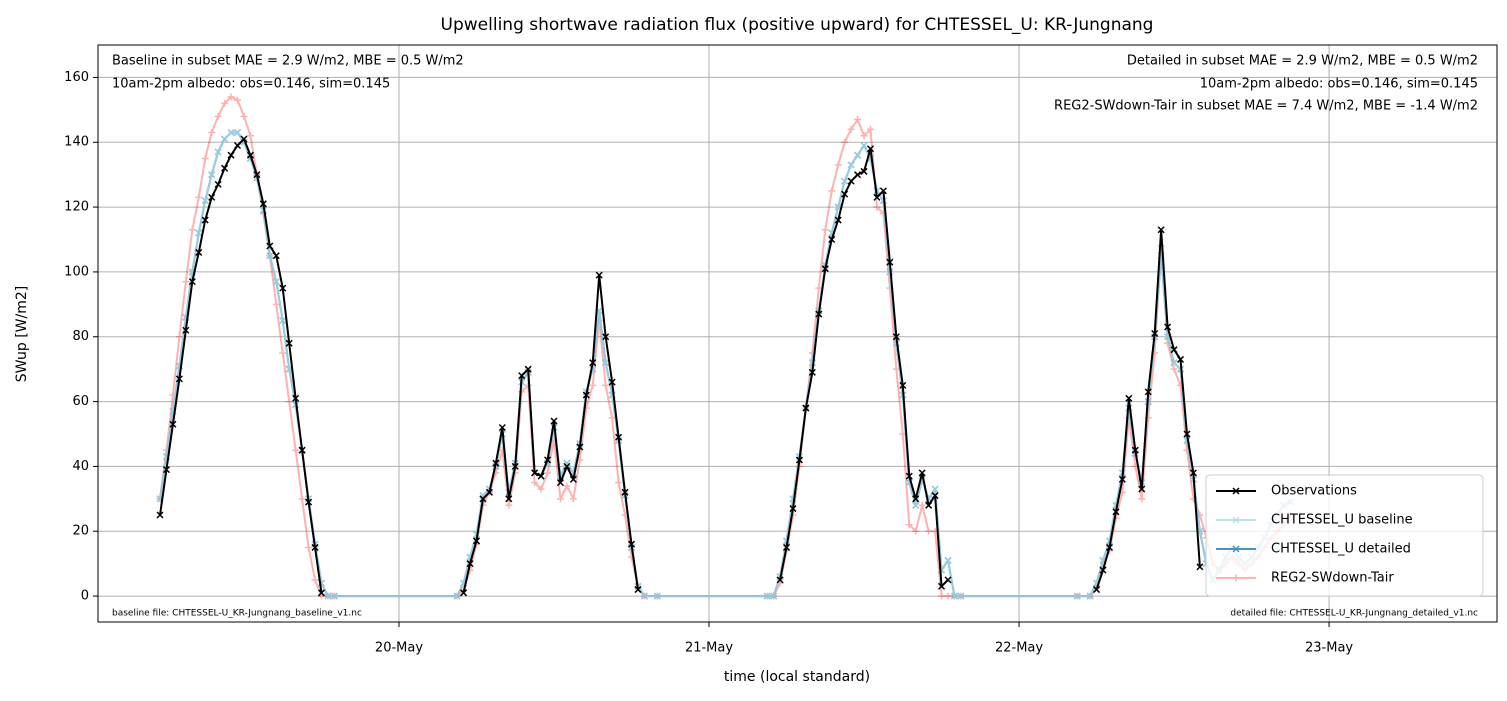  I want to click on y-tick-label: 160, so click(76, 77).